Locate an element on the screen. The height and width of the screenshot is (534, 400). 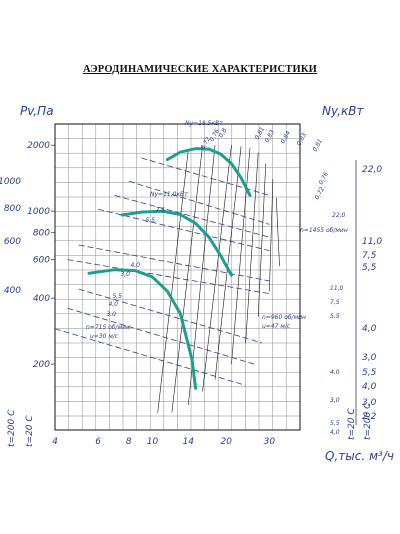
efficiency-label: 0,84 is located at coordinates (286, 137).